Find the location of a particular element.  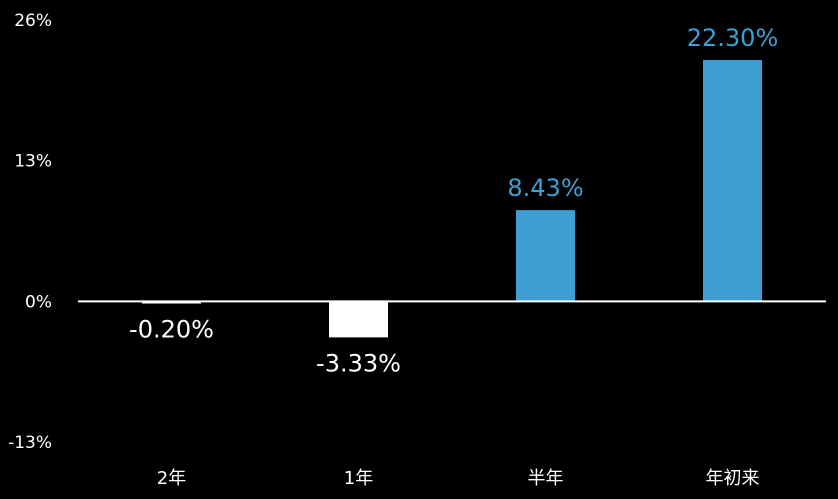

y-tick-label: 26% is located at coordinates (33, 21).